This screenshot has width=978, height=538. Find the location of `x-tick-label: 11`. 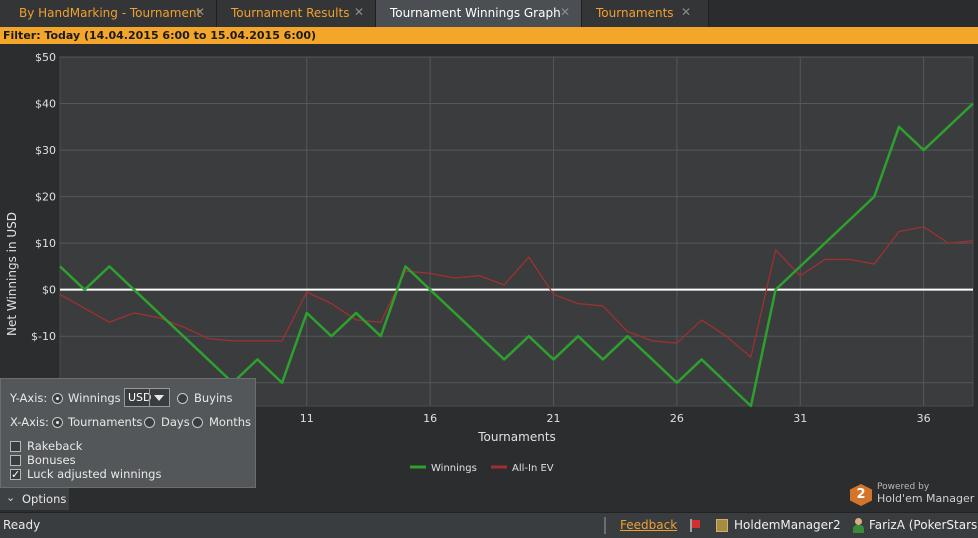

x-tick-label: 11 is located at coordinates (307, 418).